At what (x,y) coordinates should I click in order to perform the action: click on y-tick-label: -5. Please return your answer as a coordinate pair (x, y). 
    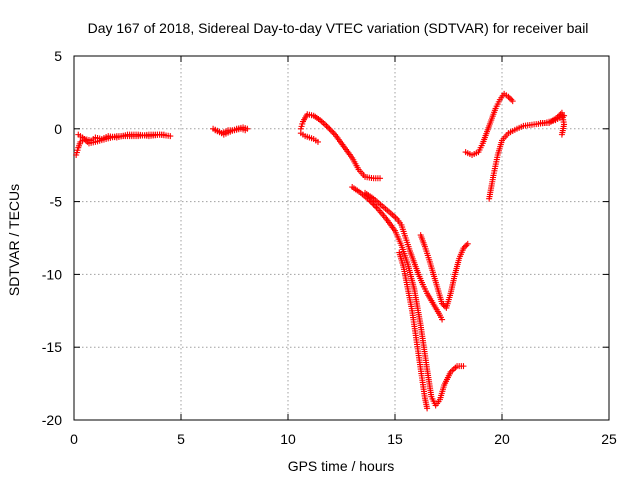
    Looking at the image, I should click on (56, 202).